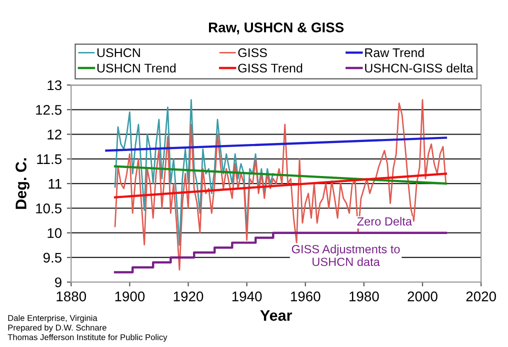  What do you see at coordinates (384, 221) in the screenshot?
I see `annotation: Zero Delta` at bounding box center [384, 221].